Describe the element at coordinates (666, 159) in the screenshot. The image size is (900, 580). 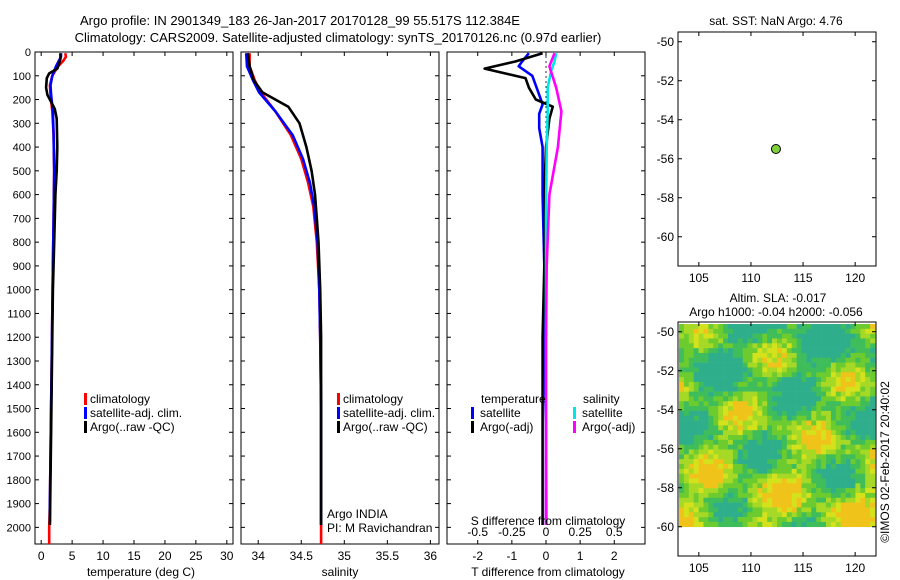
I see `m1-lat-tick-label: -56` at that location.